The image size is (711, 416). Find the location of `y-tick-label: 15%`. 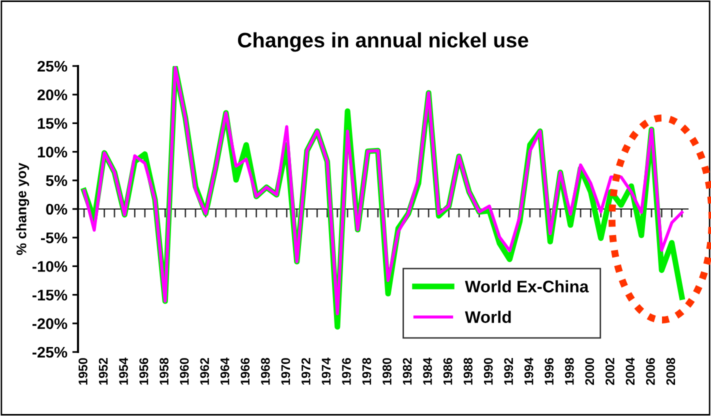

y-tick-label: 15% is located at coordinates (53, 123).